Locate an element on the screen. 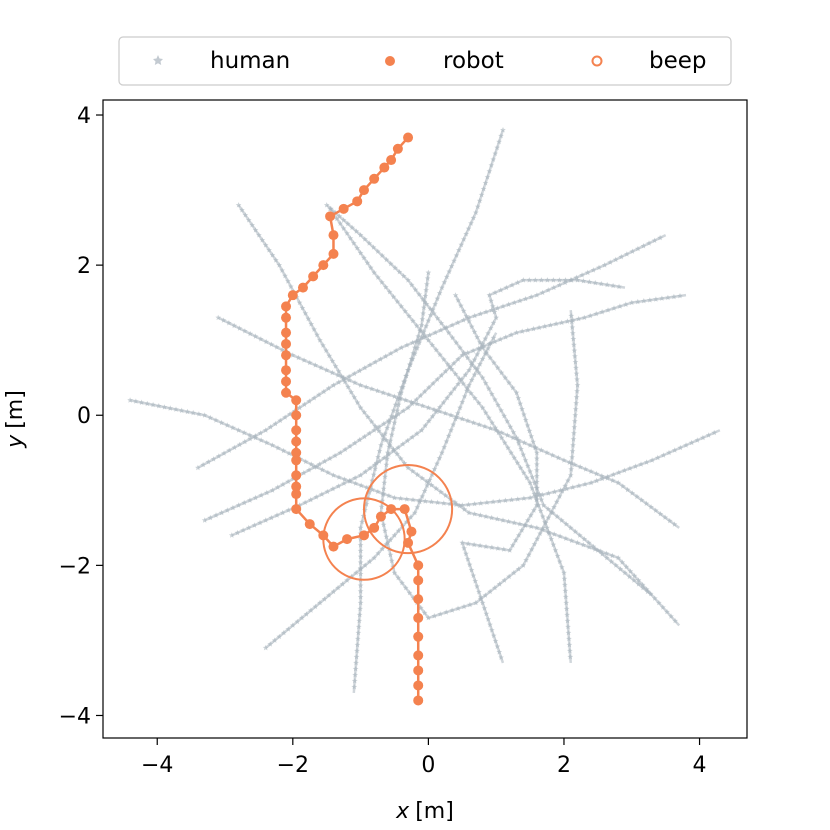 This screenshot has height=830, width=830. legend-box is located at coordinates (425, 61).